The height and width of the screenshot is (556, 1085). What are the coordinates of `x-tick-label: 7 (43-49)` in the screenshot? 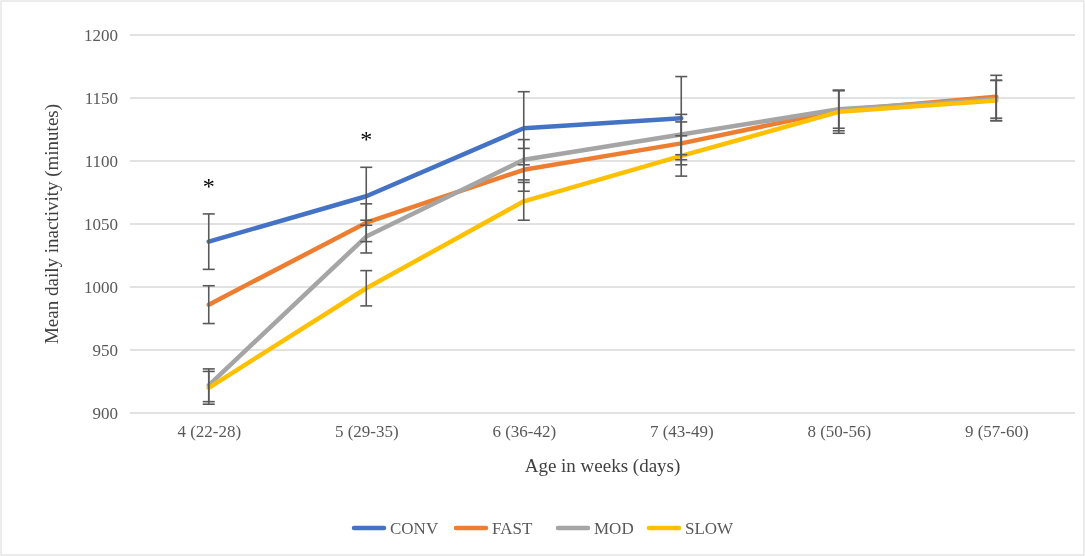 It's located at (681, 432).